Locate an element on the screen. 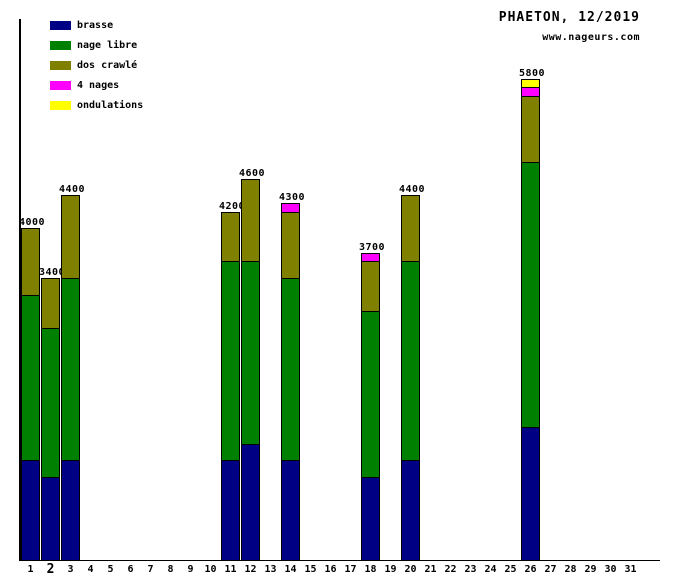  title-block: PHAETON, 12/2019 www.nageurs.com is located at coordinates (569, 26).